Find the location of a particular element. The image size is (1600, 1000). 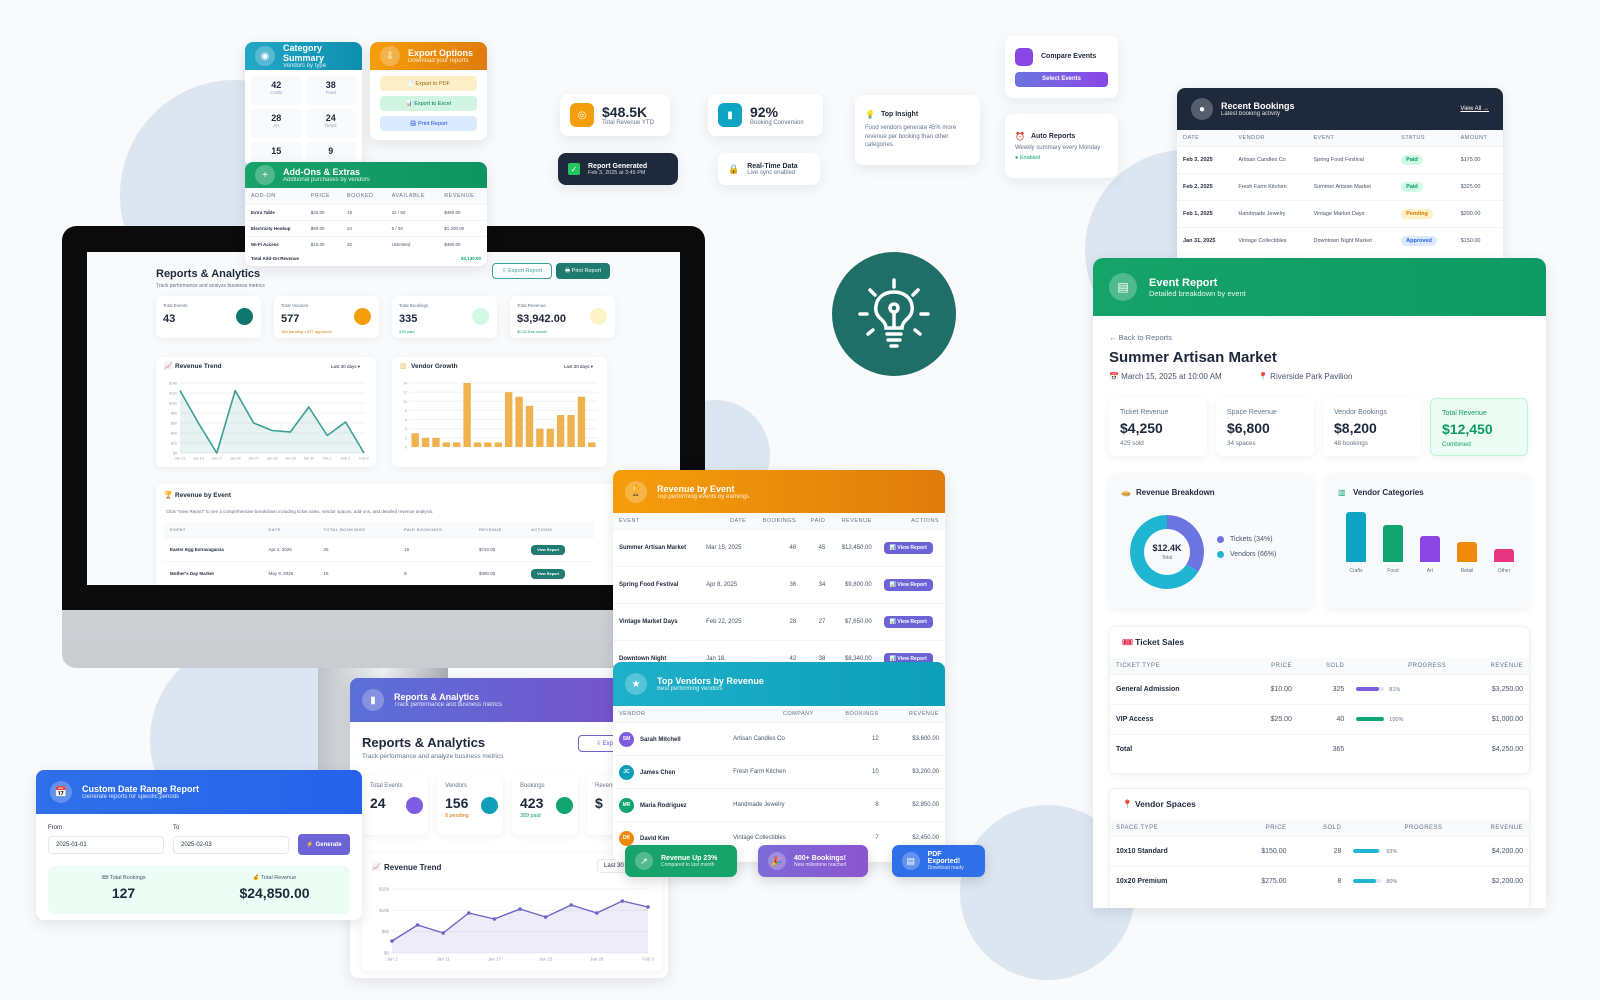

y-tick-label: $10k is located at coordinates (384, 910).